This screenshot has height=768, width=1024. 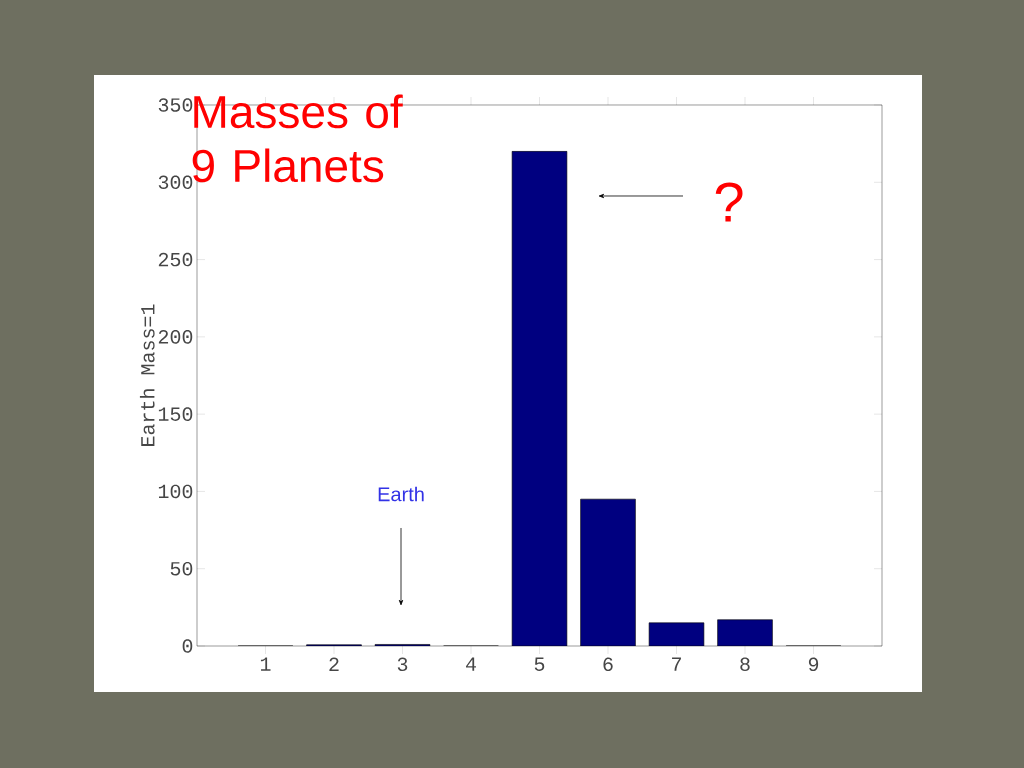 What do you see at coordinates (401, 494) in the screenshot?
I see `annotation: Earth` at bounding box center [401, 494].